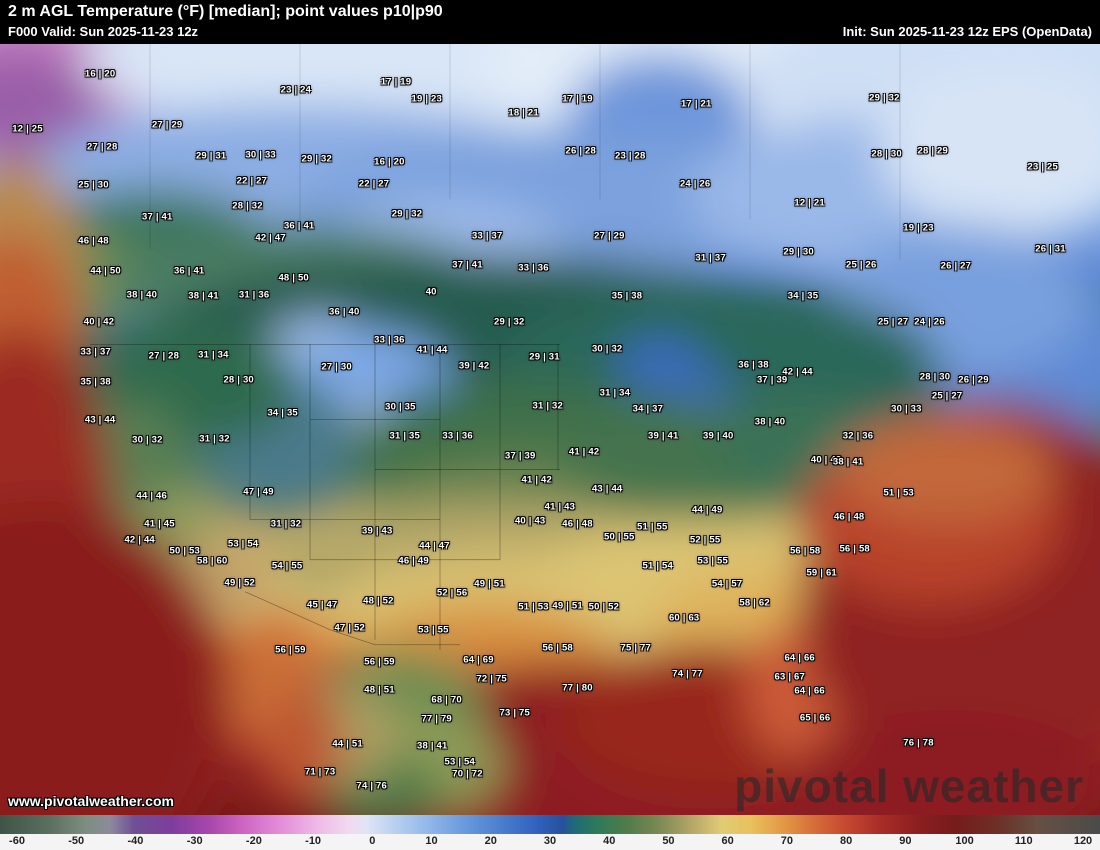 The width and height of the screenshot is (1100, 850). Describe the element at coordinates (530, 521) in the screenshot. I see `point-value: 40 | 43` at that location.